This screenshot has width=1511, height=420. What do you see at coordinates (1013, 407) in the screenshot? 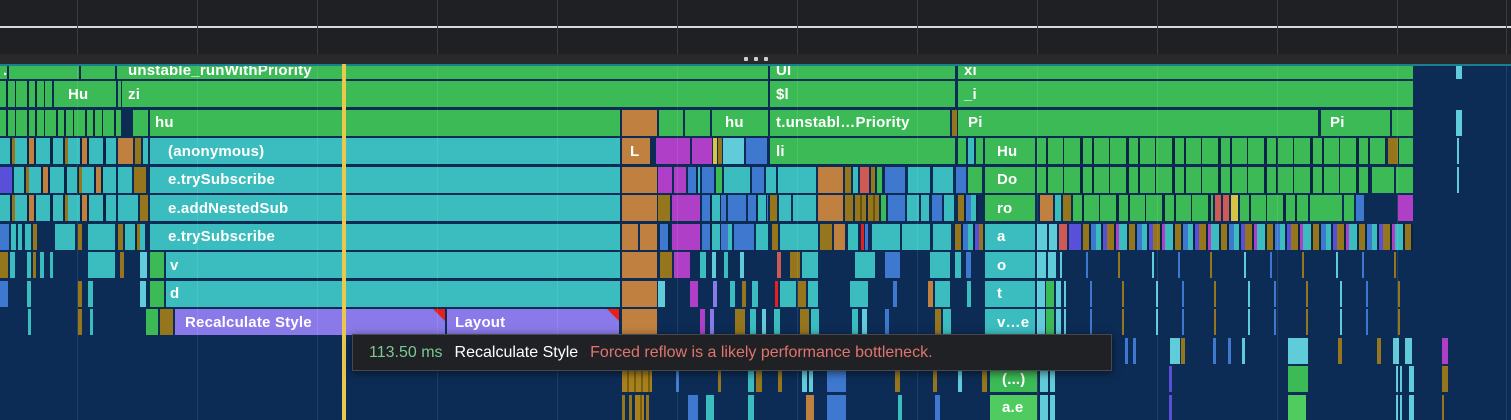
I see `flame-block-a-e: a.e` at bounding box center [1013, 407].